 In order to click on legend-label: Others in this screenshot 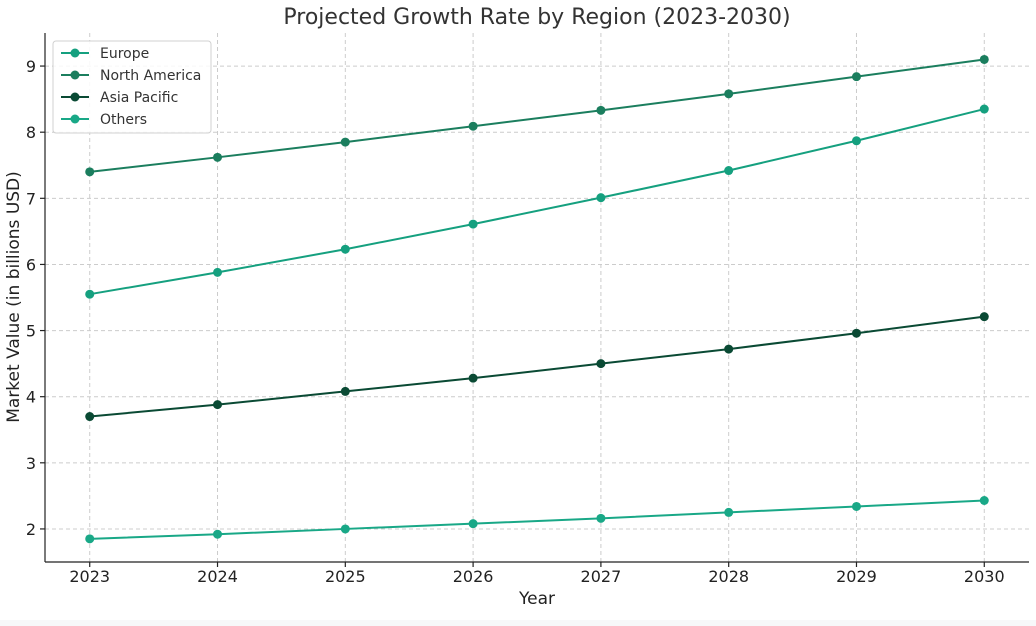, I will do `click(123, 120)`.